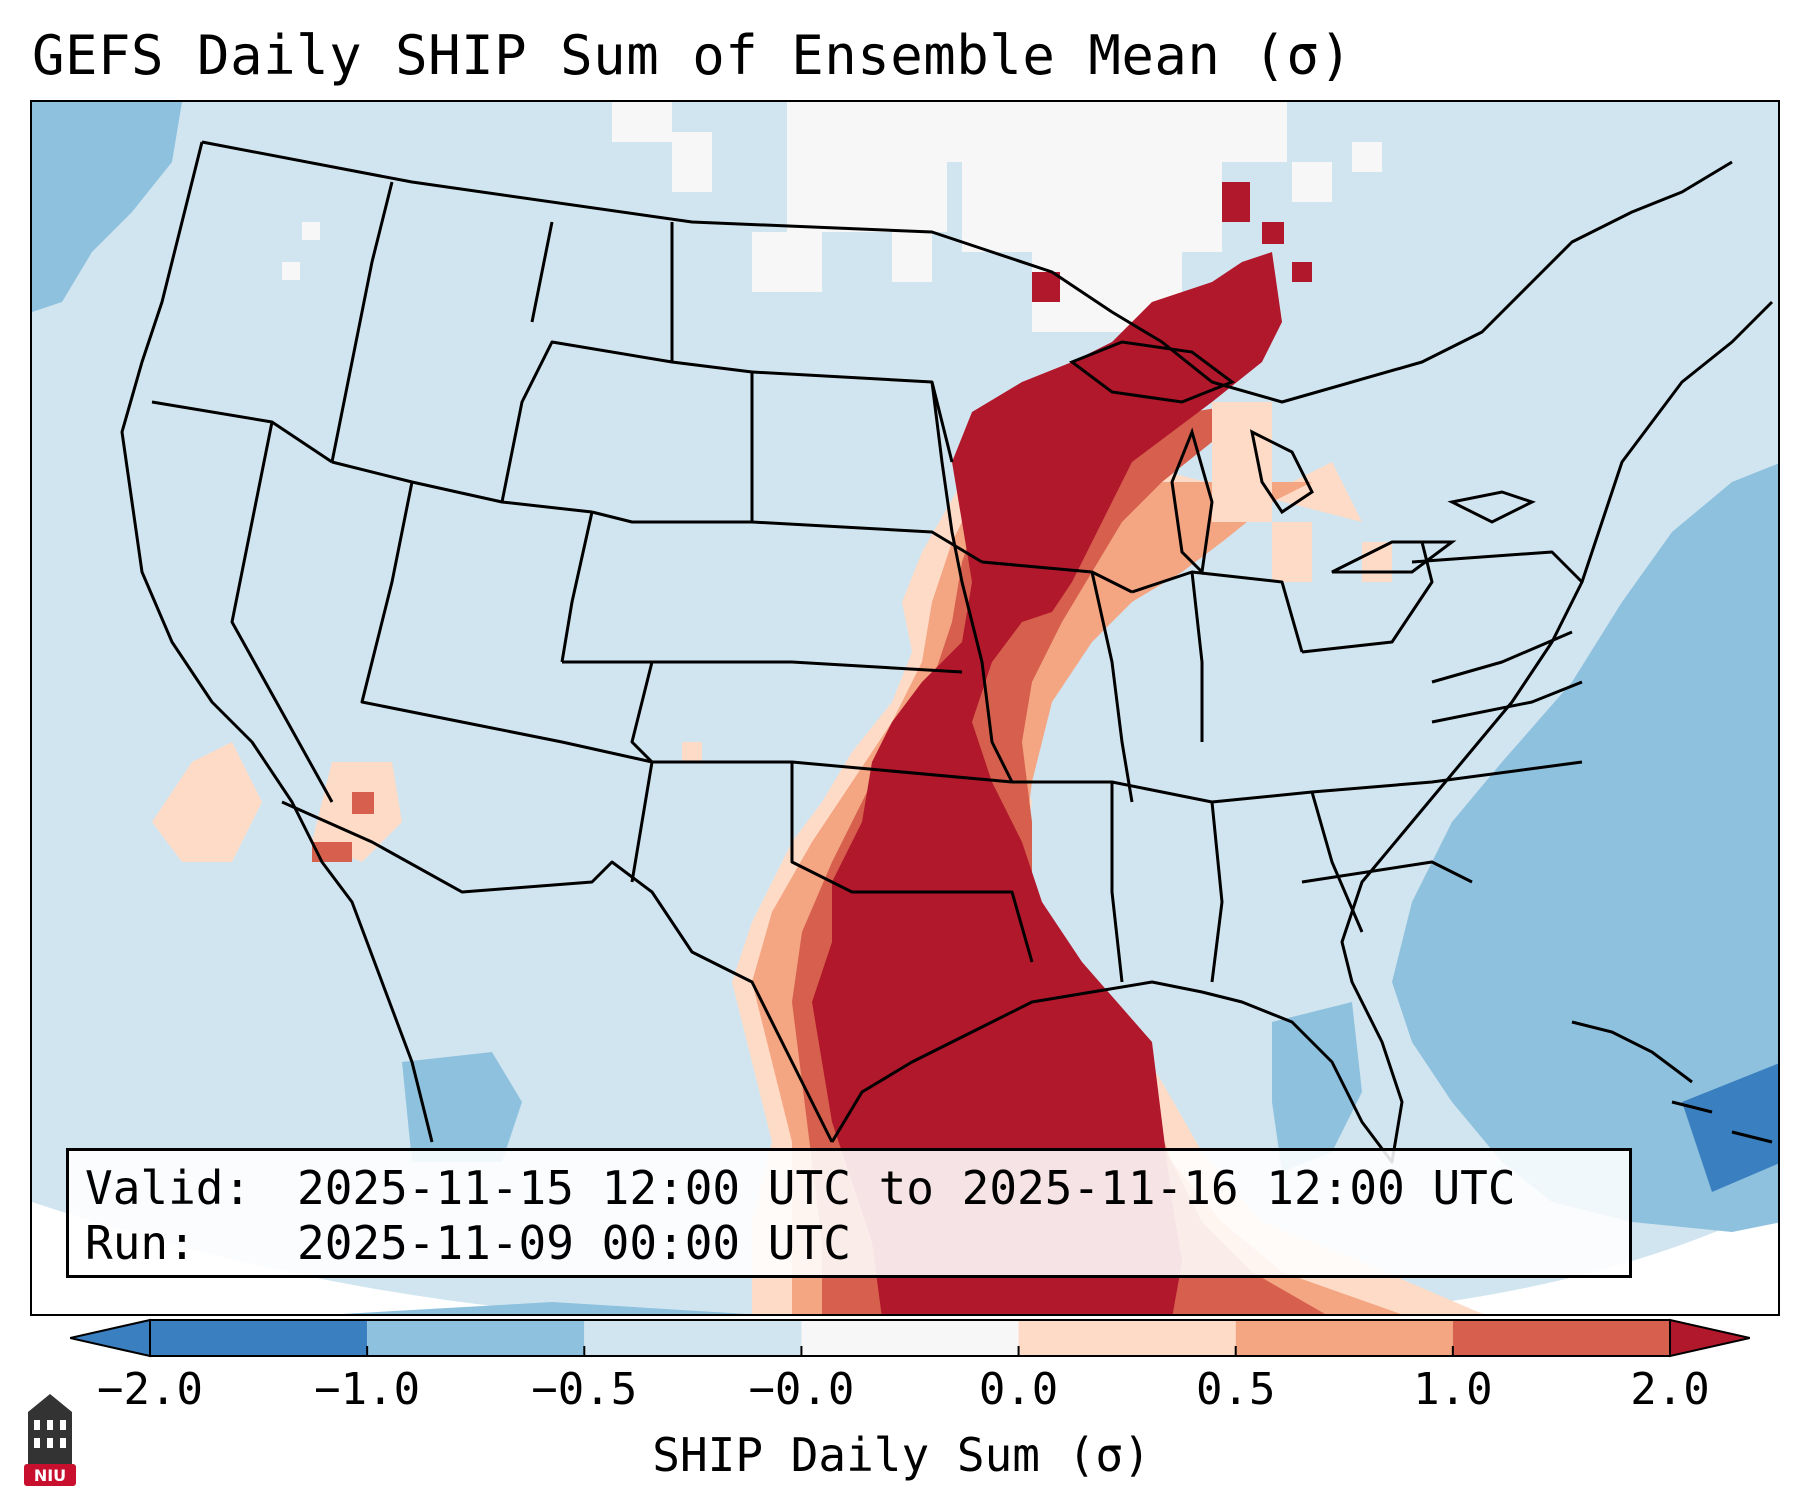 This screenshot has height=1506, width=1803. Describe the element at coordinates (207, 802) in the screenshot. I see `anomaly-west` at that location.